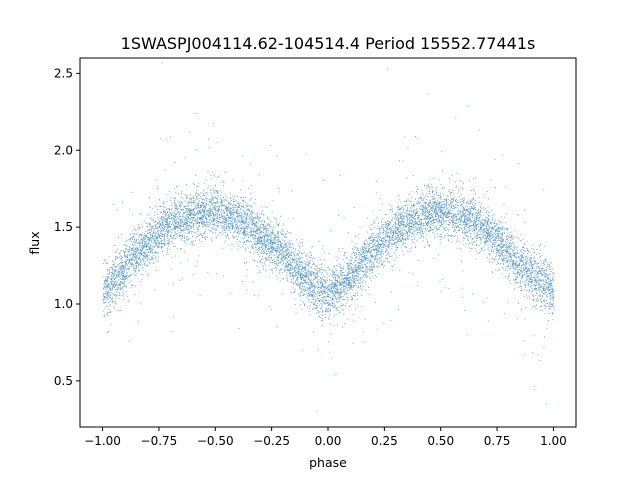 This screenshot has width=640, height=480. Describe the element at coordinates (497, 441) in the screenshot. I see `x-tick-label: 0.75` at that location.